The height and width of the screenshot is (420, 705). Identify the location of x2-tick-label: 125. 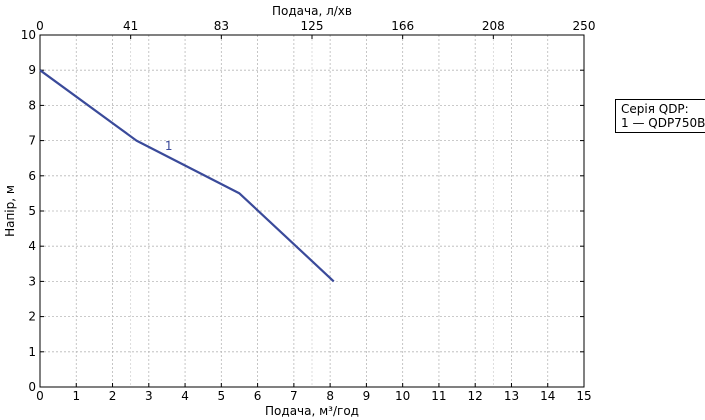
(312, 26).